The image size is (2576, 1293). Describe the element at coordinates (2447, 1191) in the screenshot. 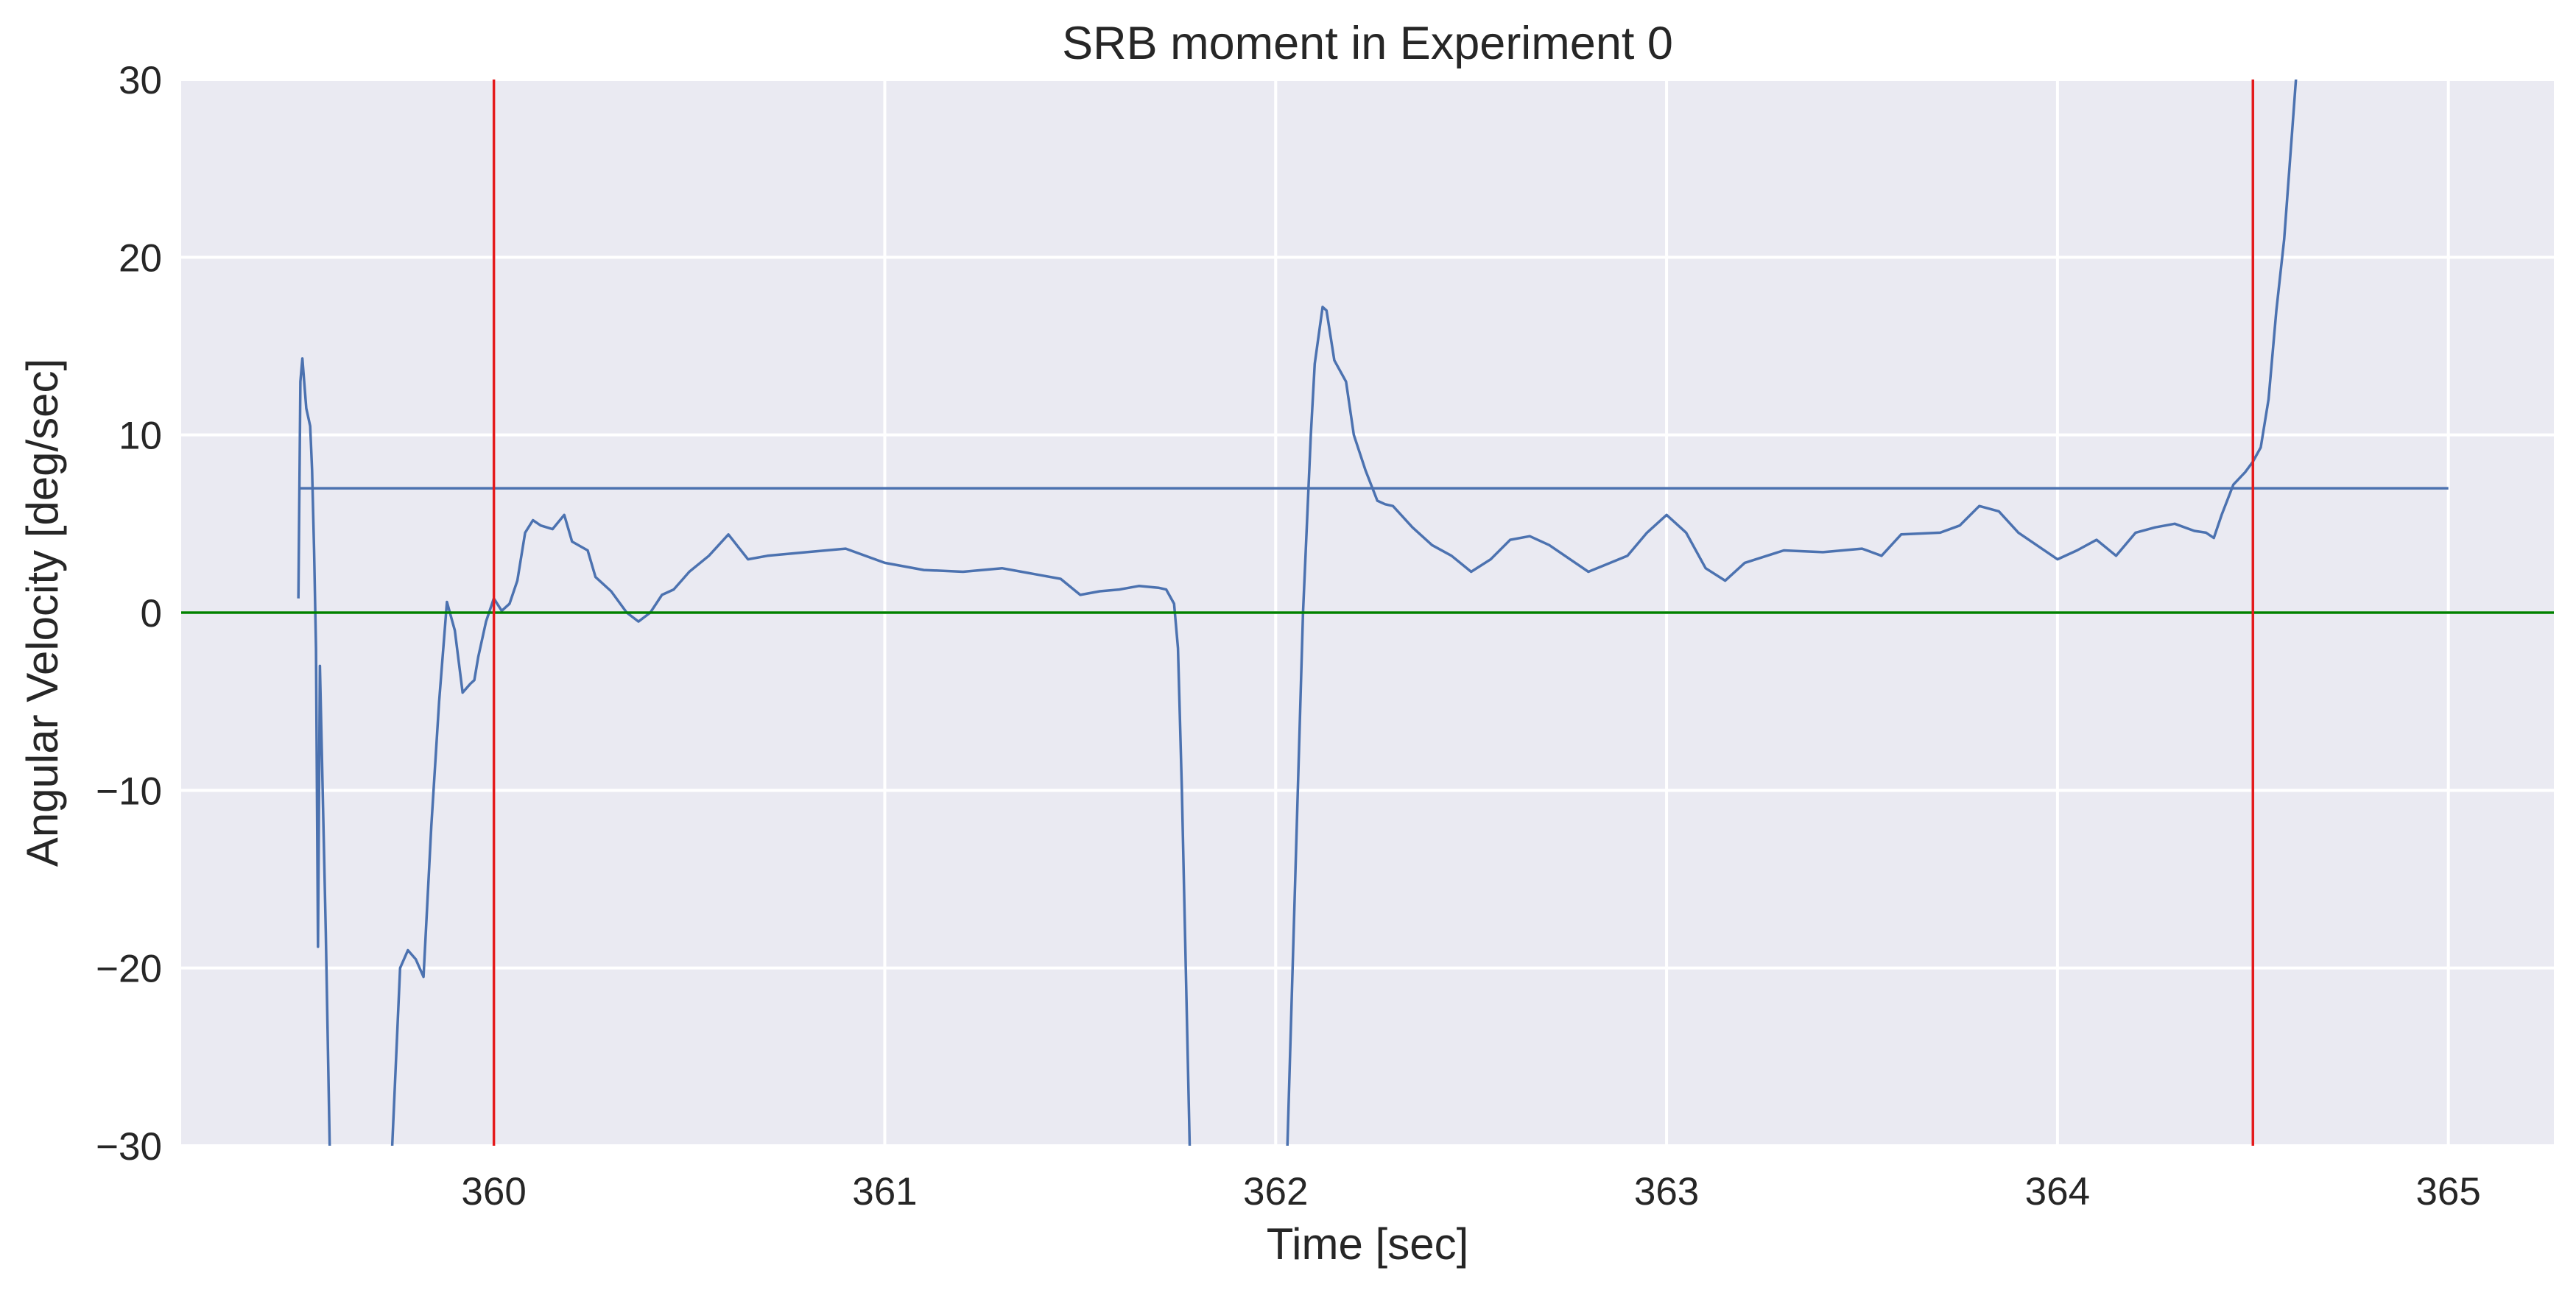

I see `x-tick-label: 365` at that location.